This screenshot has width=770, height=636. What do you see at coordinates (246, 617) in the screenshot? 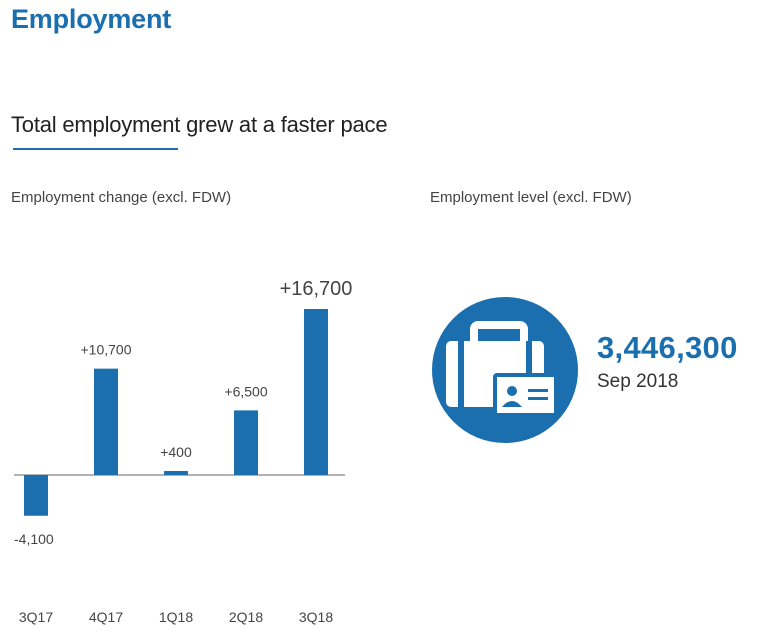
I see `x-tick-label-2q18: 2Q18` at bounding box center [246, 617].